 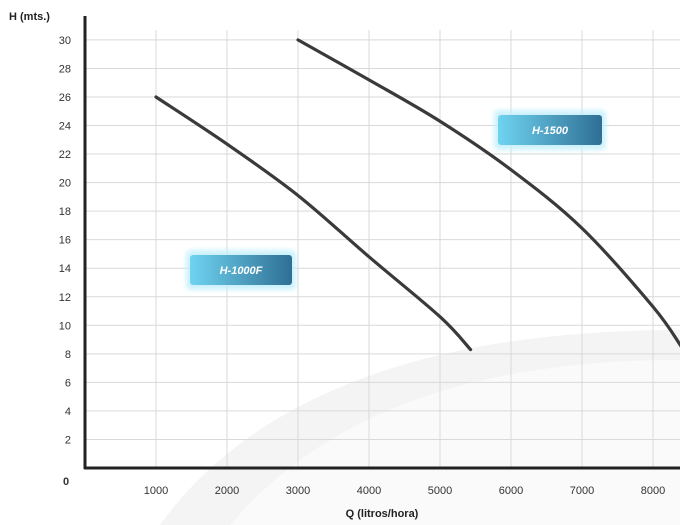 I want to click on y-tick-label: 10, so click(x=65, y=326).